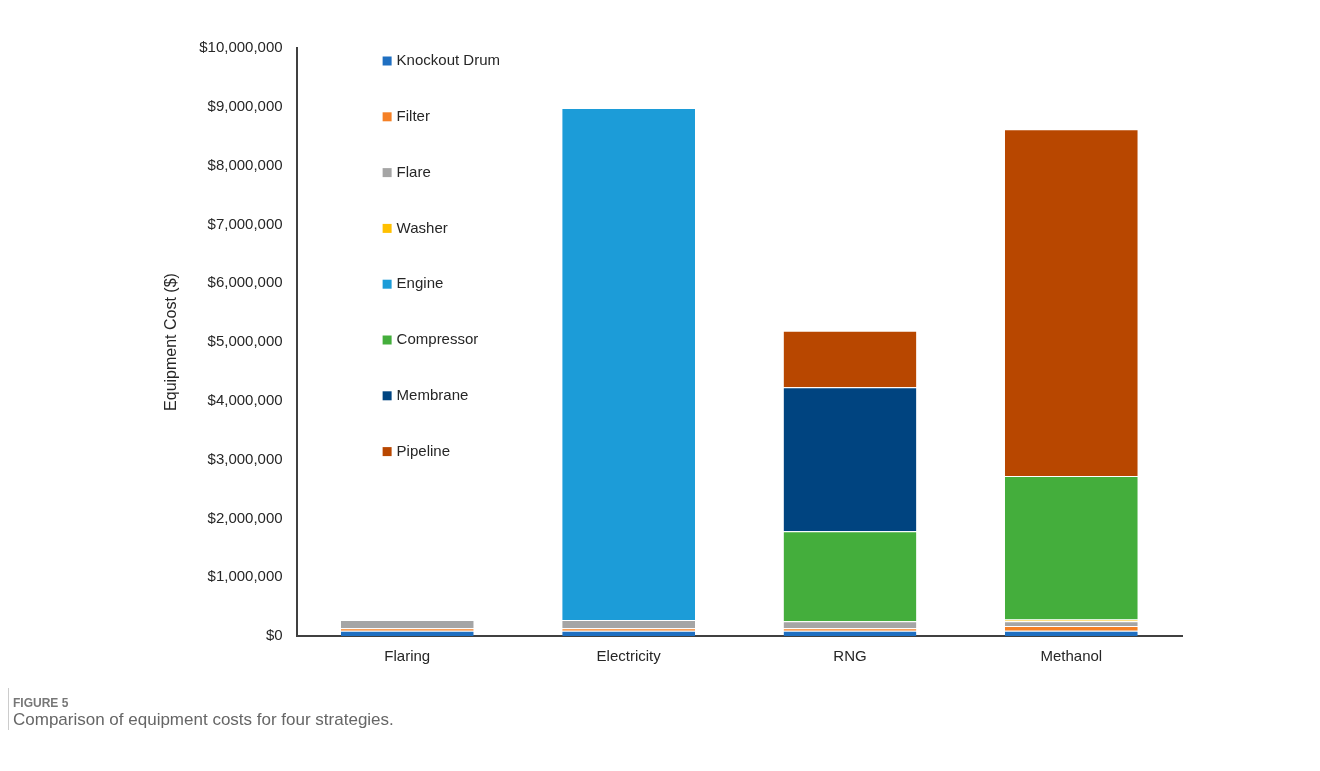 Image resolution: width=1320 pixels, height=771 pixels. I want to click on y-tick-label: $5,000,000, so click(245, 341).